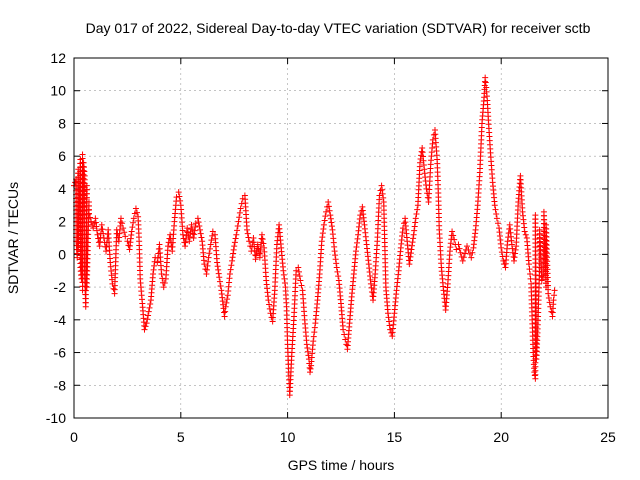 The width and height of the screenshot is (640, 480). Describe the element at coordinates (58, 58) in the screenshot. I see `y-tick-label: 12` at that location.